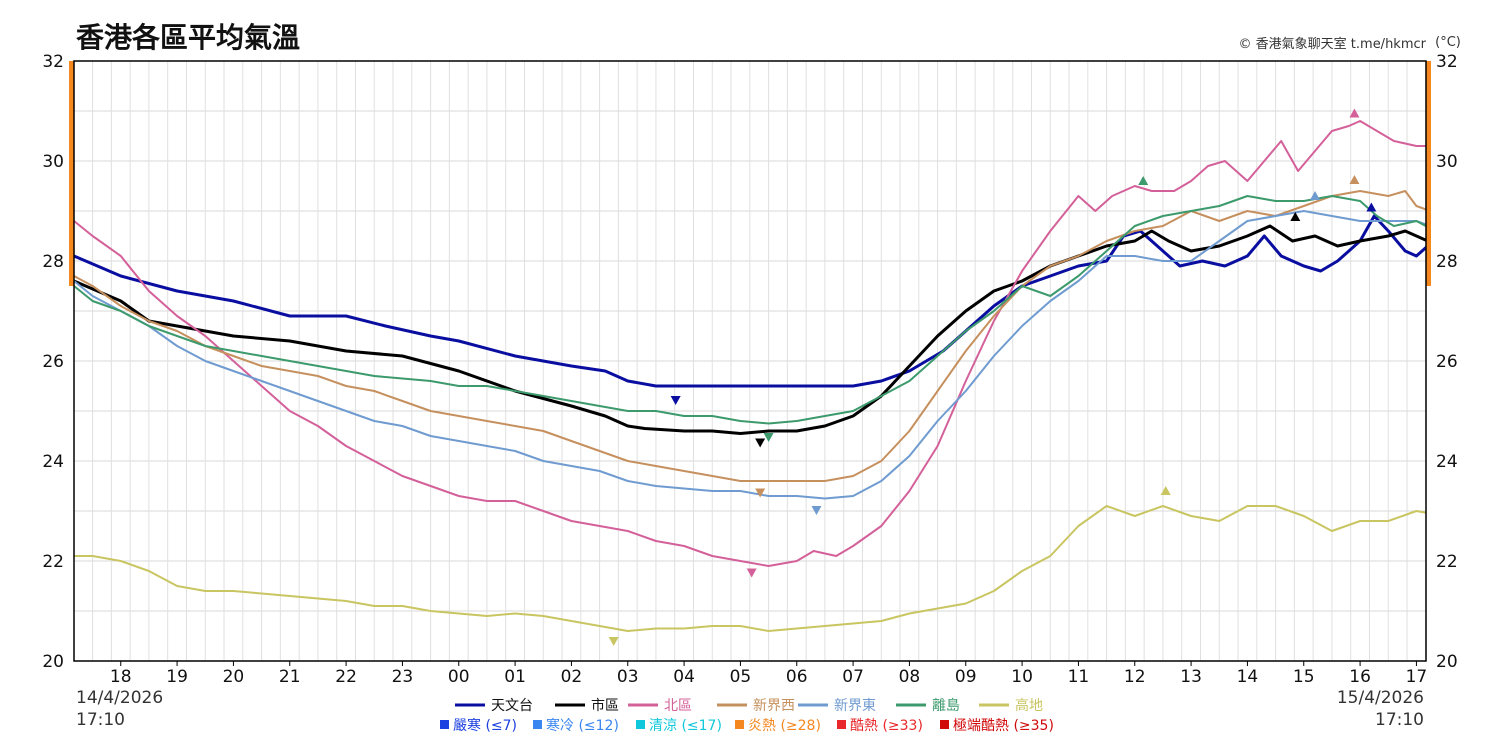  What do you see at coordinates (572, 677) in the screenshot?
I see `x-tick-label: 02` at bounding box center [572, 677].